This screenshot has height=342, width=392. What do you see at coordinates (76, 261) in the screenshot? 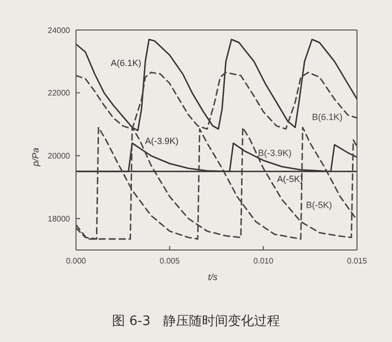
I see `x-tick-label: 0.000` at bounding box center [76, 261].